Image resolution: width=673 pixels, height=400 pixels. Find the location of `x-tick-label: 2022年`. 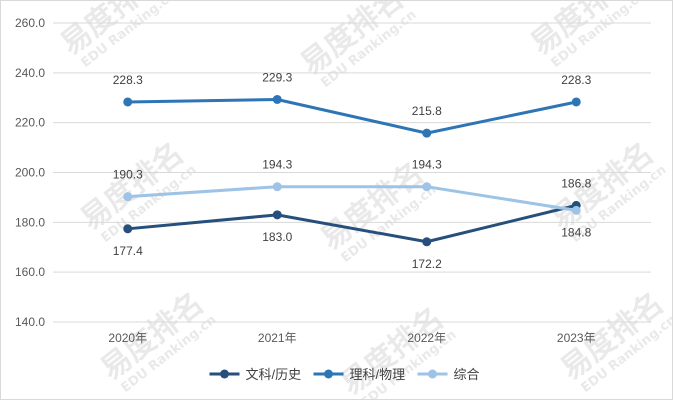

x-tick-label: 2022年 is located at coordinates (426, 338).